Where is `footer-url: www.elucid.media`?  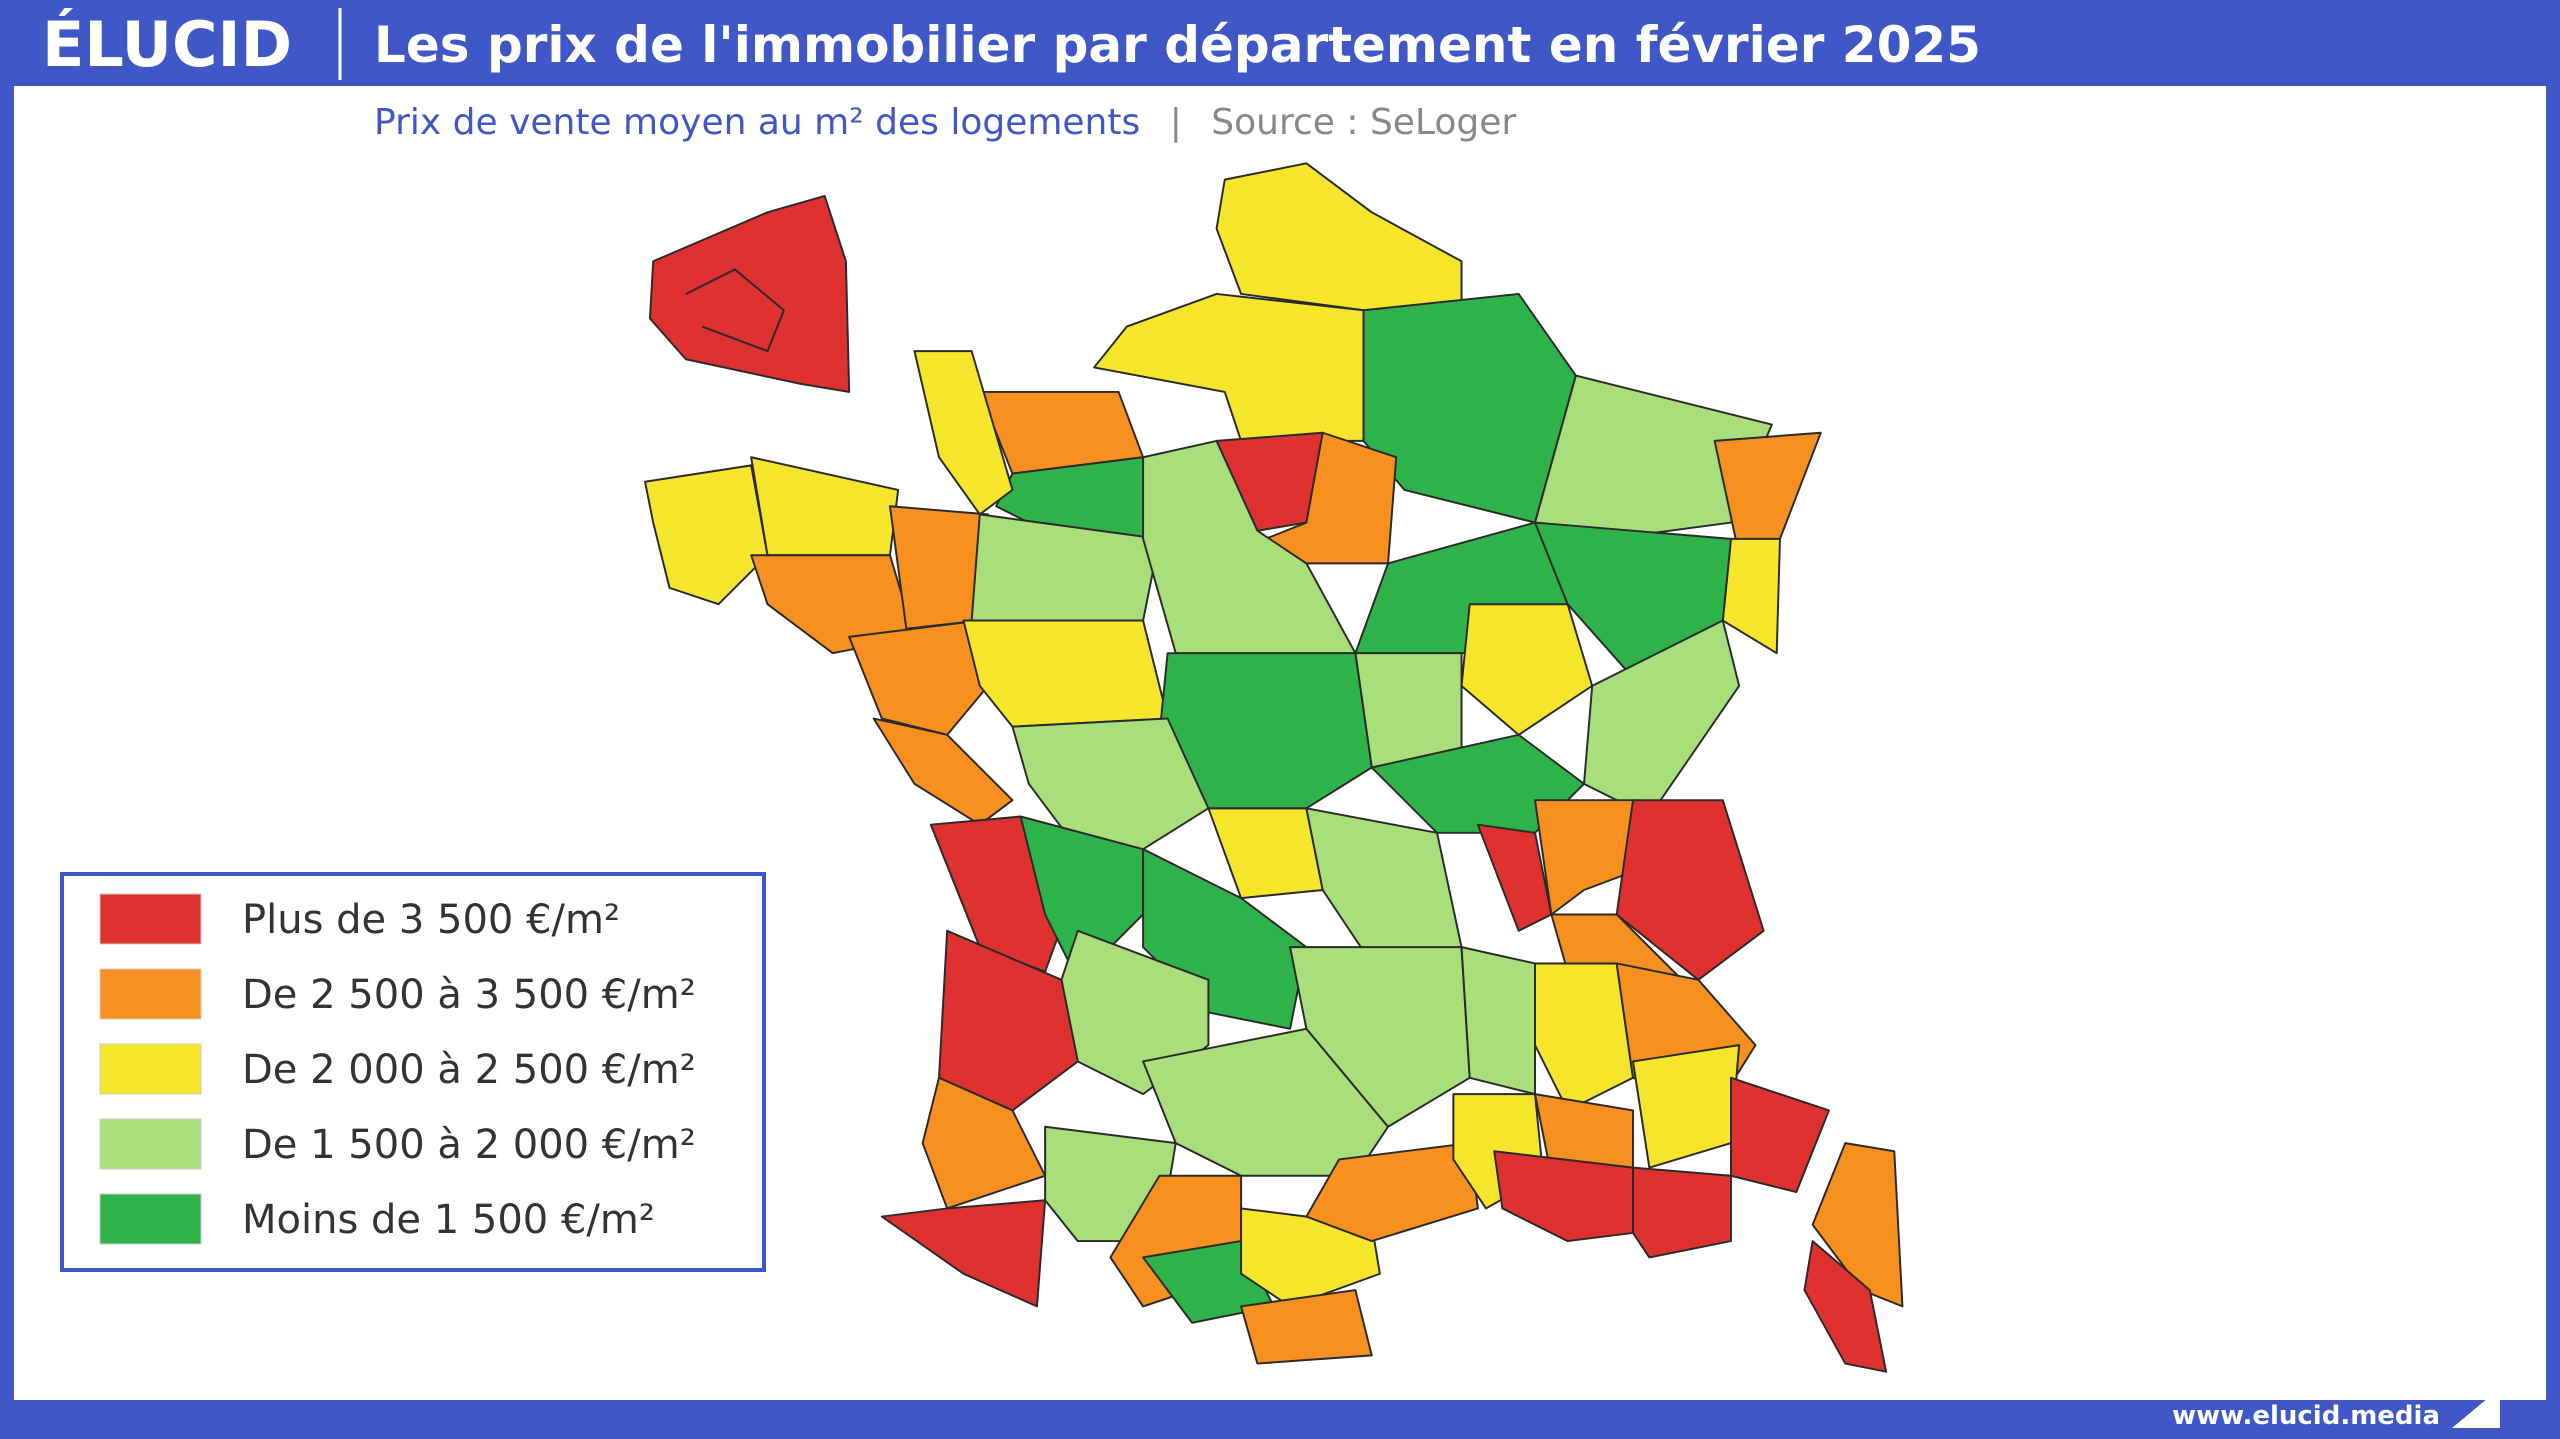 footer-url: www.elucid.media is located at coordinates (2306, 1416).